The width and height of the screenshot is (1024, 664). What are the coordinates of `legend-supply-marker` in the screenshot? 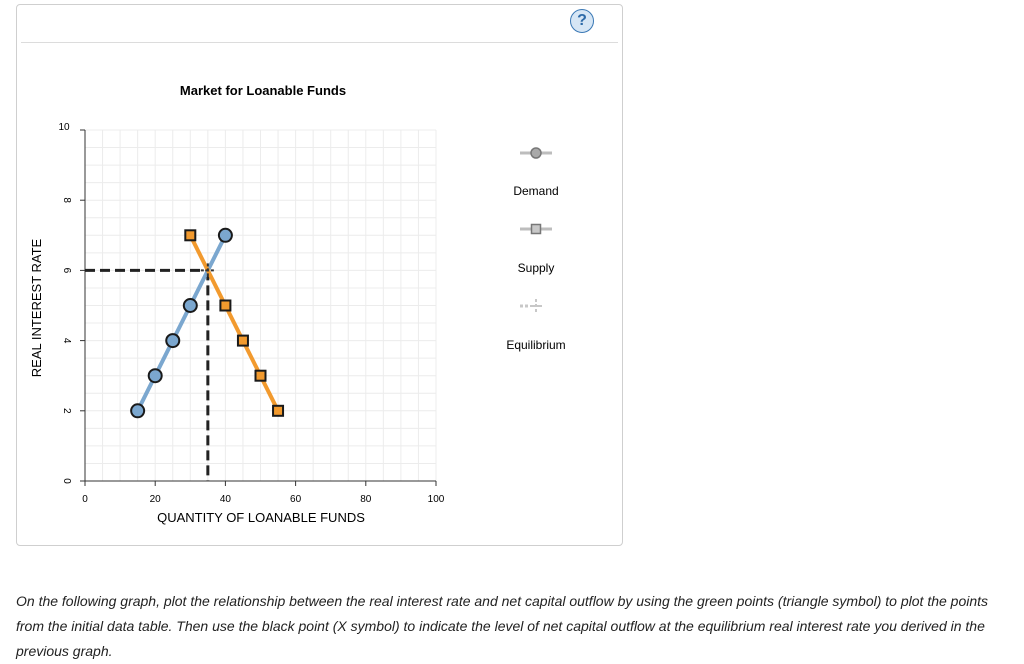 It's located at (536, 229).